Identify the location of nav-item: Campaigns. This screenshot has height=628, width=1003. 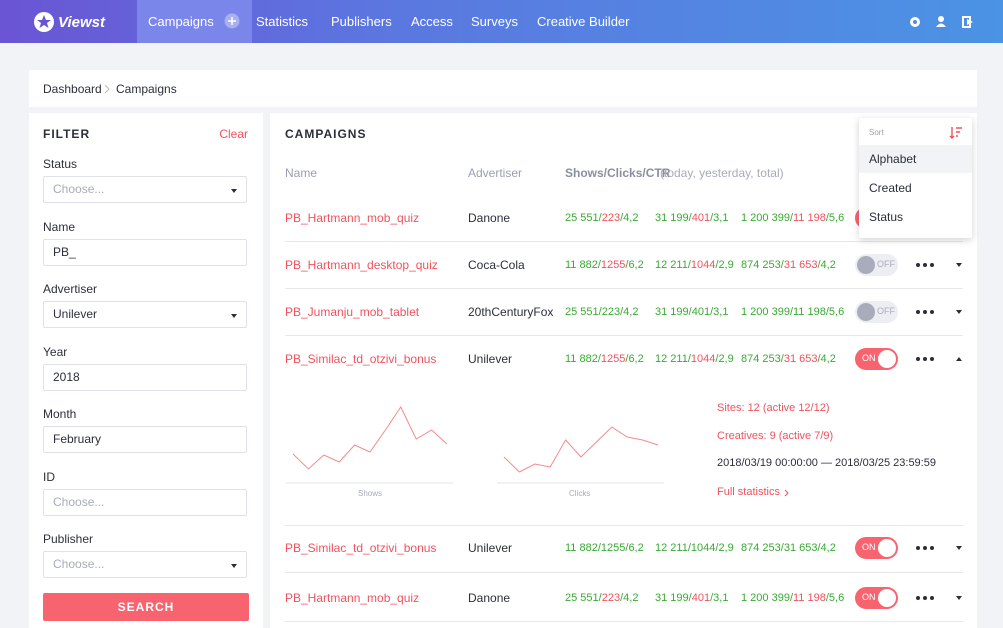
(194, 21).